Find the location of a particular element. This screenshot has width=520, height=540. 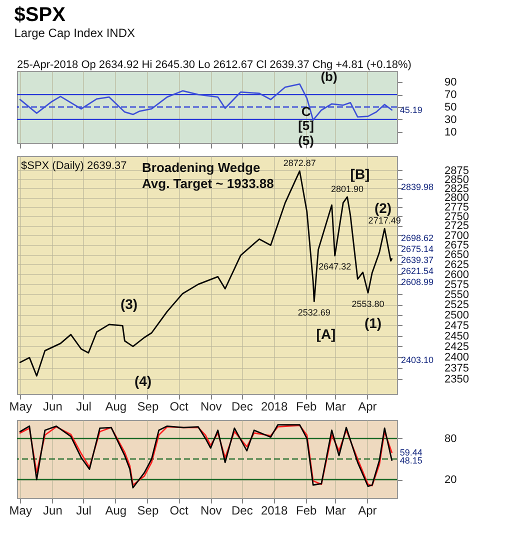

y-tick-label: 80 is located at coordinates (450, 438).